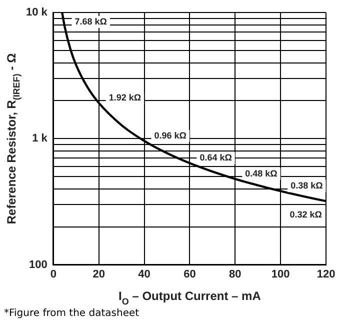 The width and height of the screenshot is (356, 327). What do you see at coordinates (144, 274) in the screenshot?
I see `x-tick-label: 40` at bounding box center [144, 274].